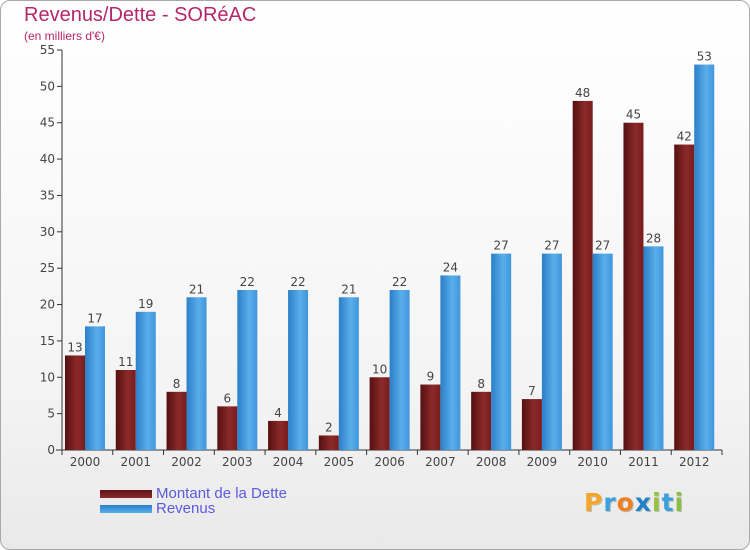 Image resolution: width=750 pixels, height=550 pixels. Describe the element at coordinates (450, 267) in the screenshot. I see `bar-label-revenus: 24` at that location.